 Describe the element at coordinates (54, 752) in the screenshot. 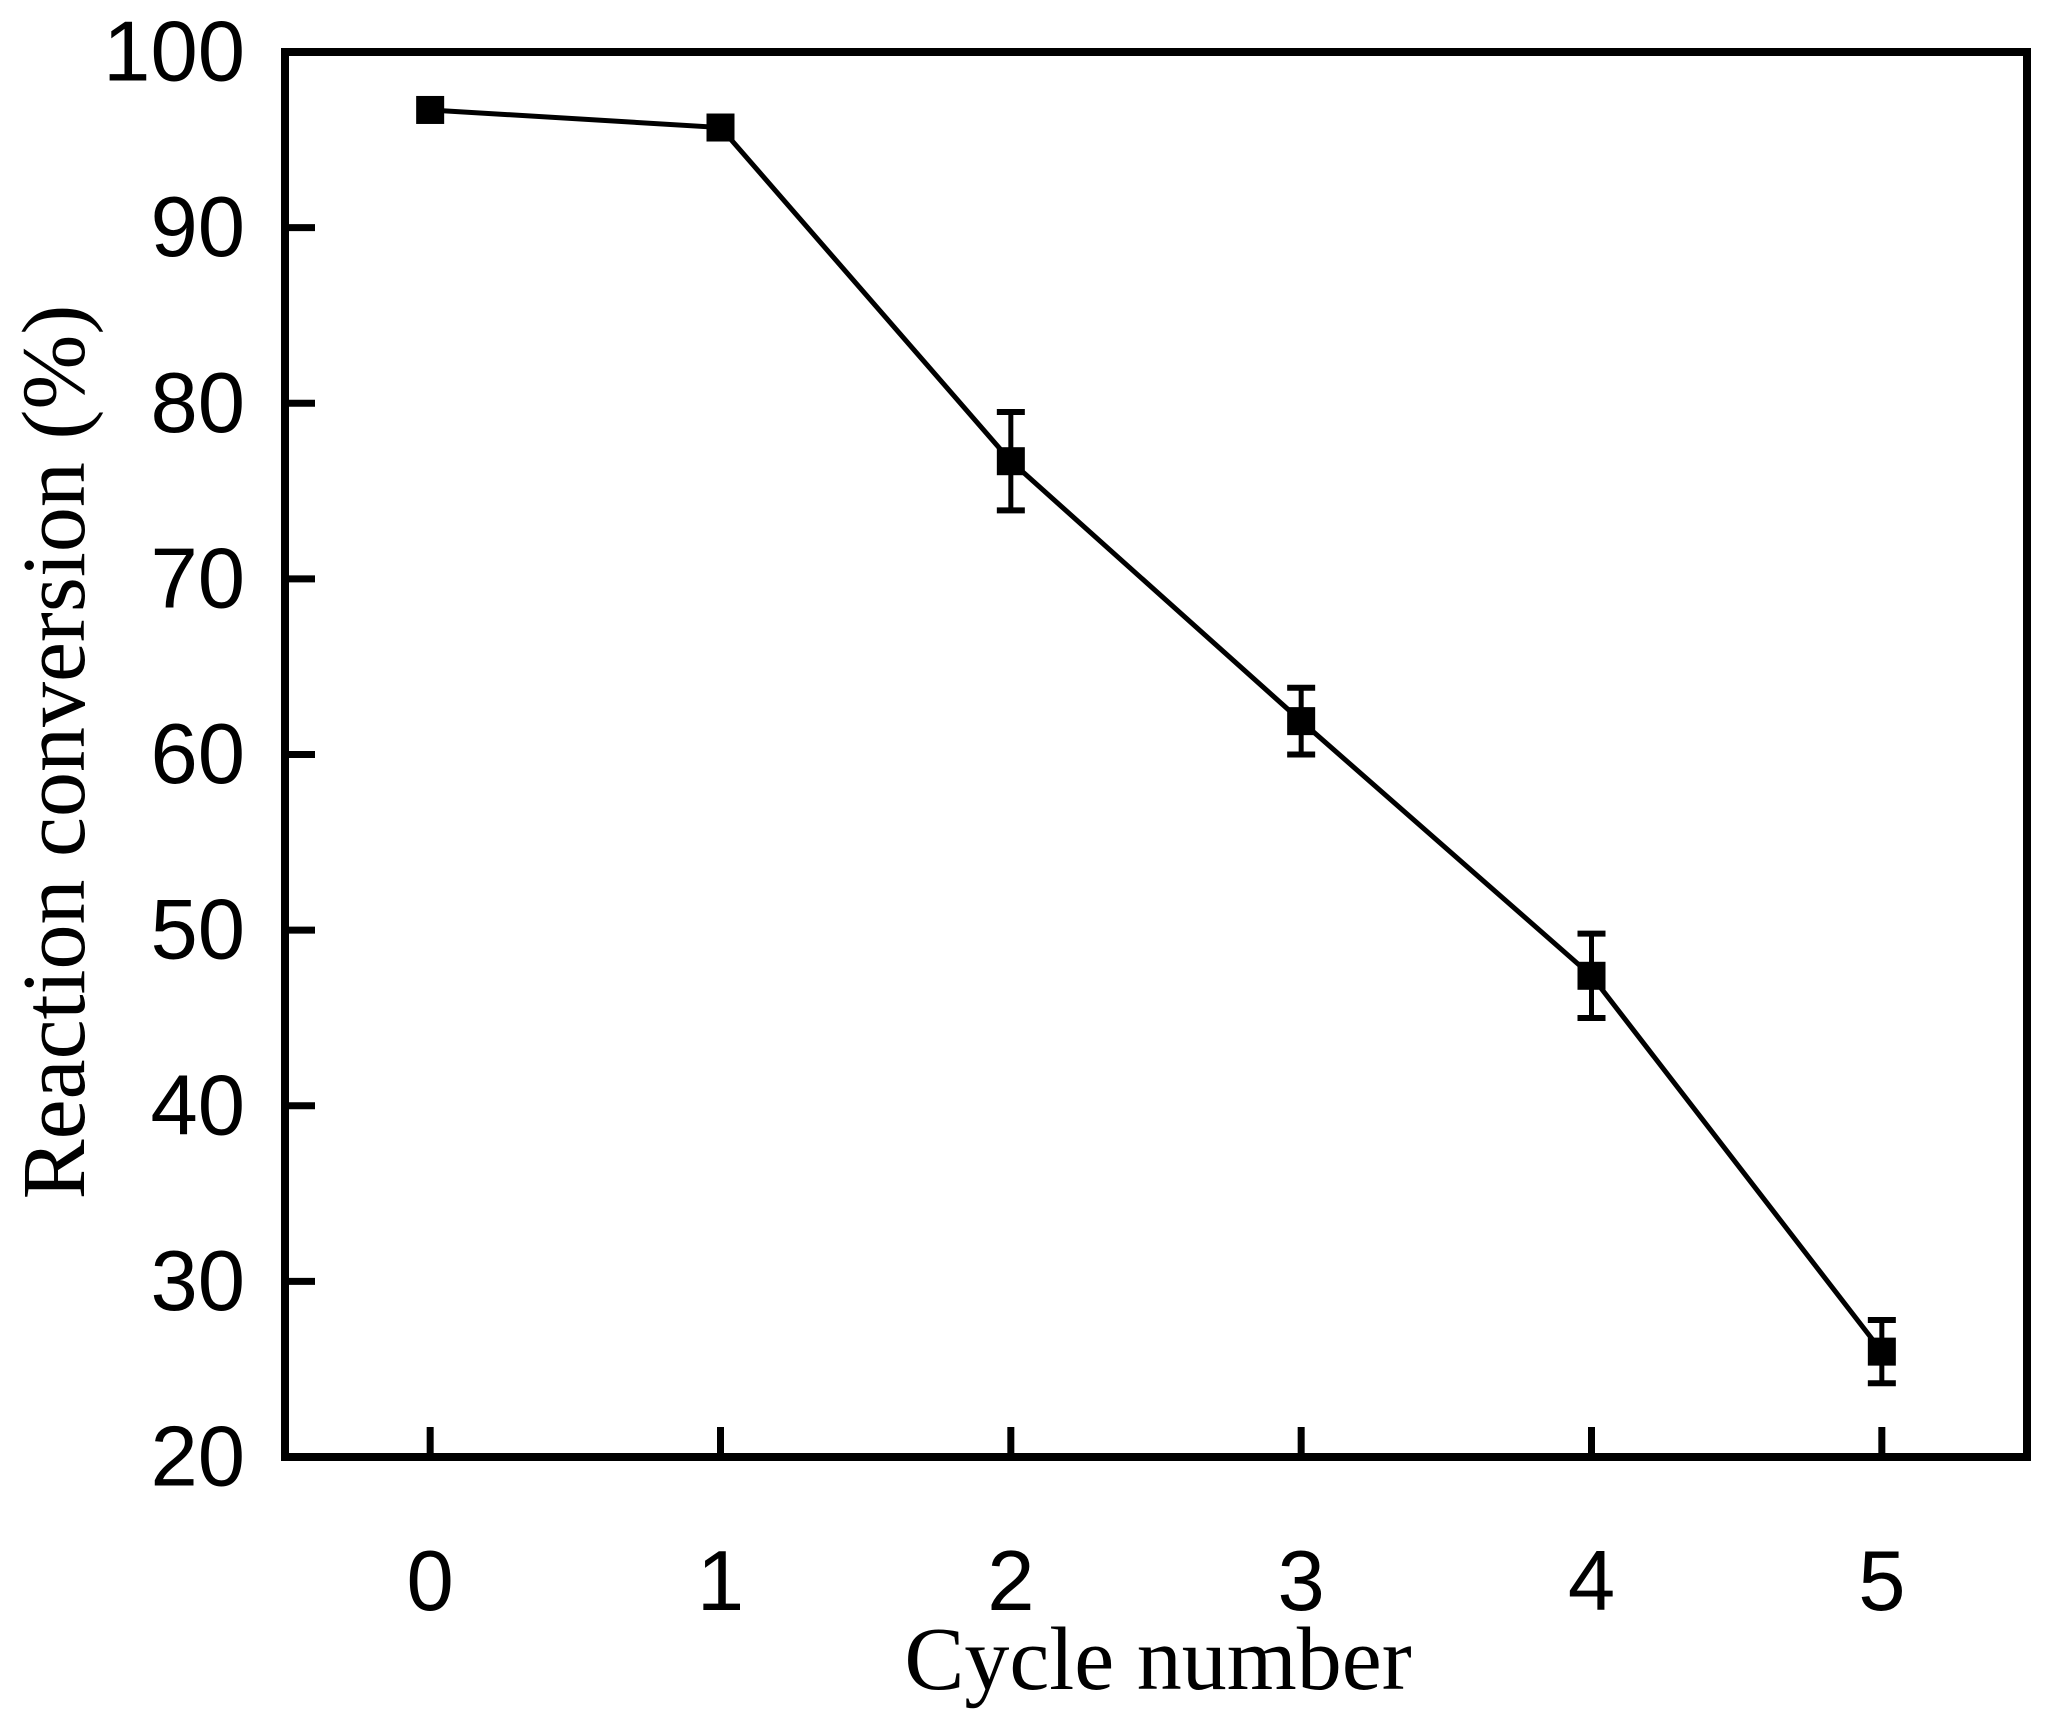

I see `y-axis-title: Reaction conversion (%)` at that location.